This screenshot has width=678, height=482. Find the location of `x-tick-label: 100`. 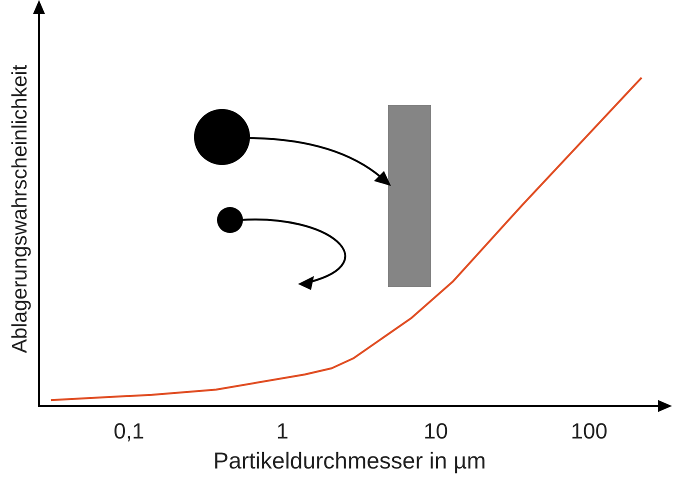

x-tick-label: 100 is located at coordinates (589, 431).